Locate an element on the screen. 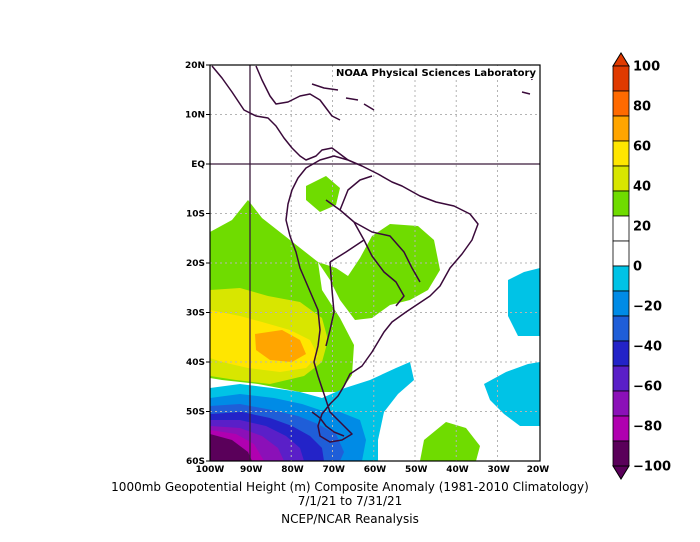 This screenshot has height=542, width=700. lon-tick: 20W is located at coordinates (538, 470).